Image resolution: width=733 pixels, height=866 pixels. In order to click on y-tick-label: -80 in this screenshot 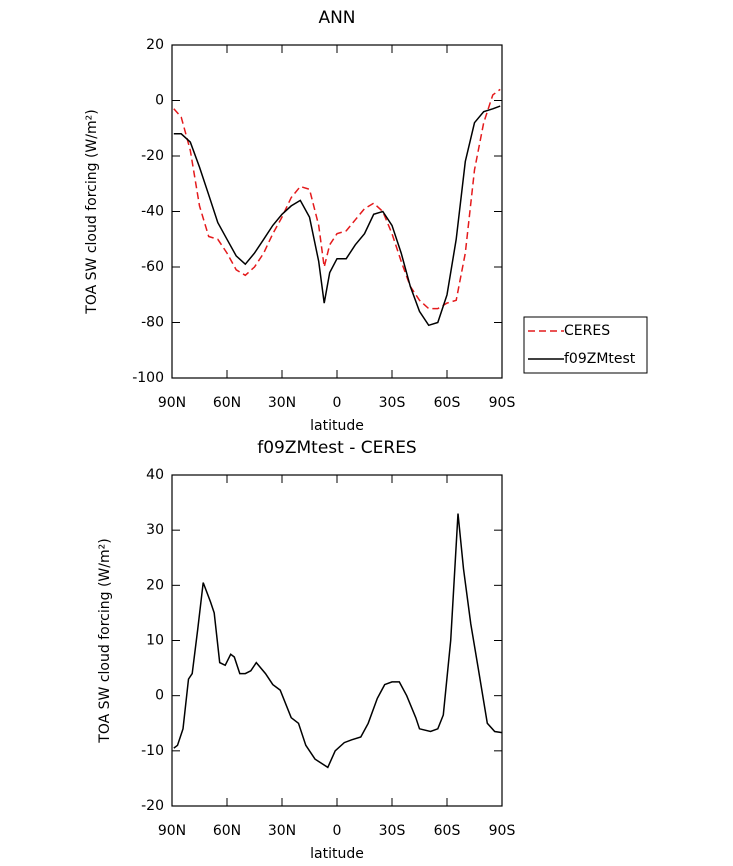, I will do `click(152, 323)`.